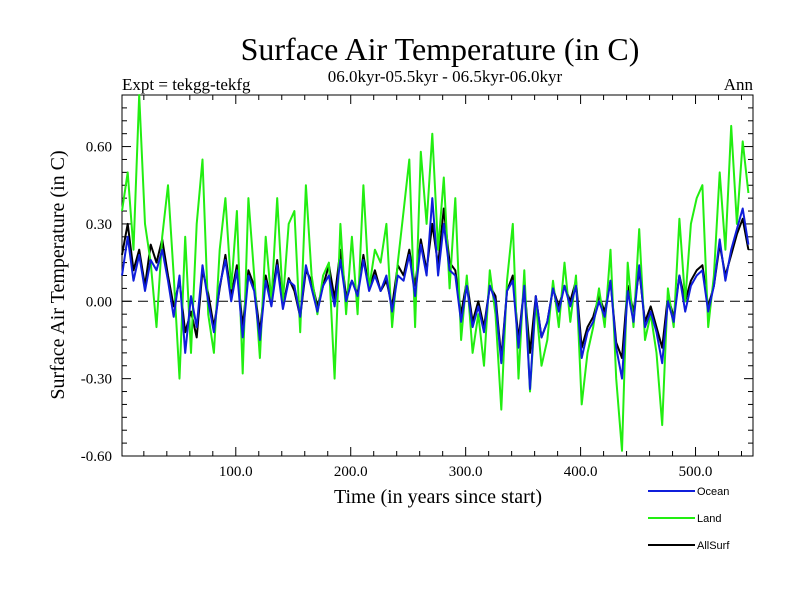 The width and height of the screenshot is (800, 600). What do you see at coordinates (351, 472) in the screenshot?
I see `x-tick-label: 200.0` at bounding box center [351, 472].